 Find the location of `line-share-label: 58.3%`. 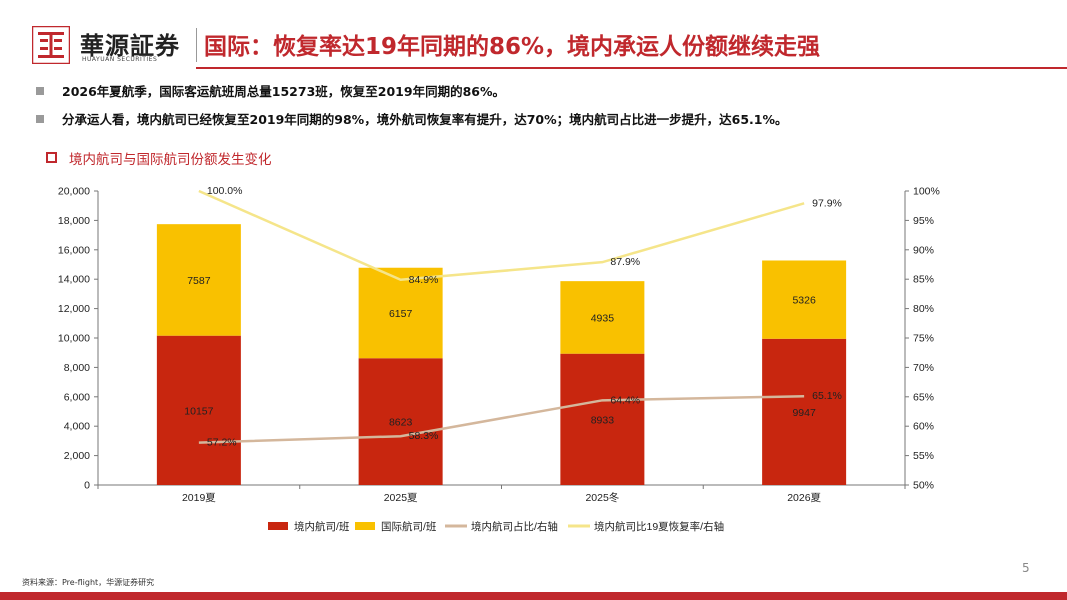

line-share-label: 58.3% is located at coordinates (424, 436).